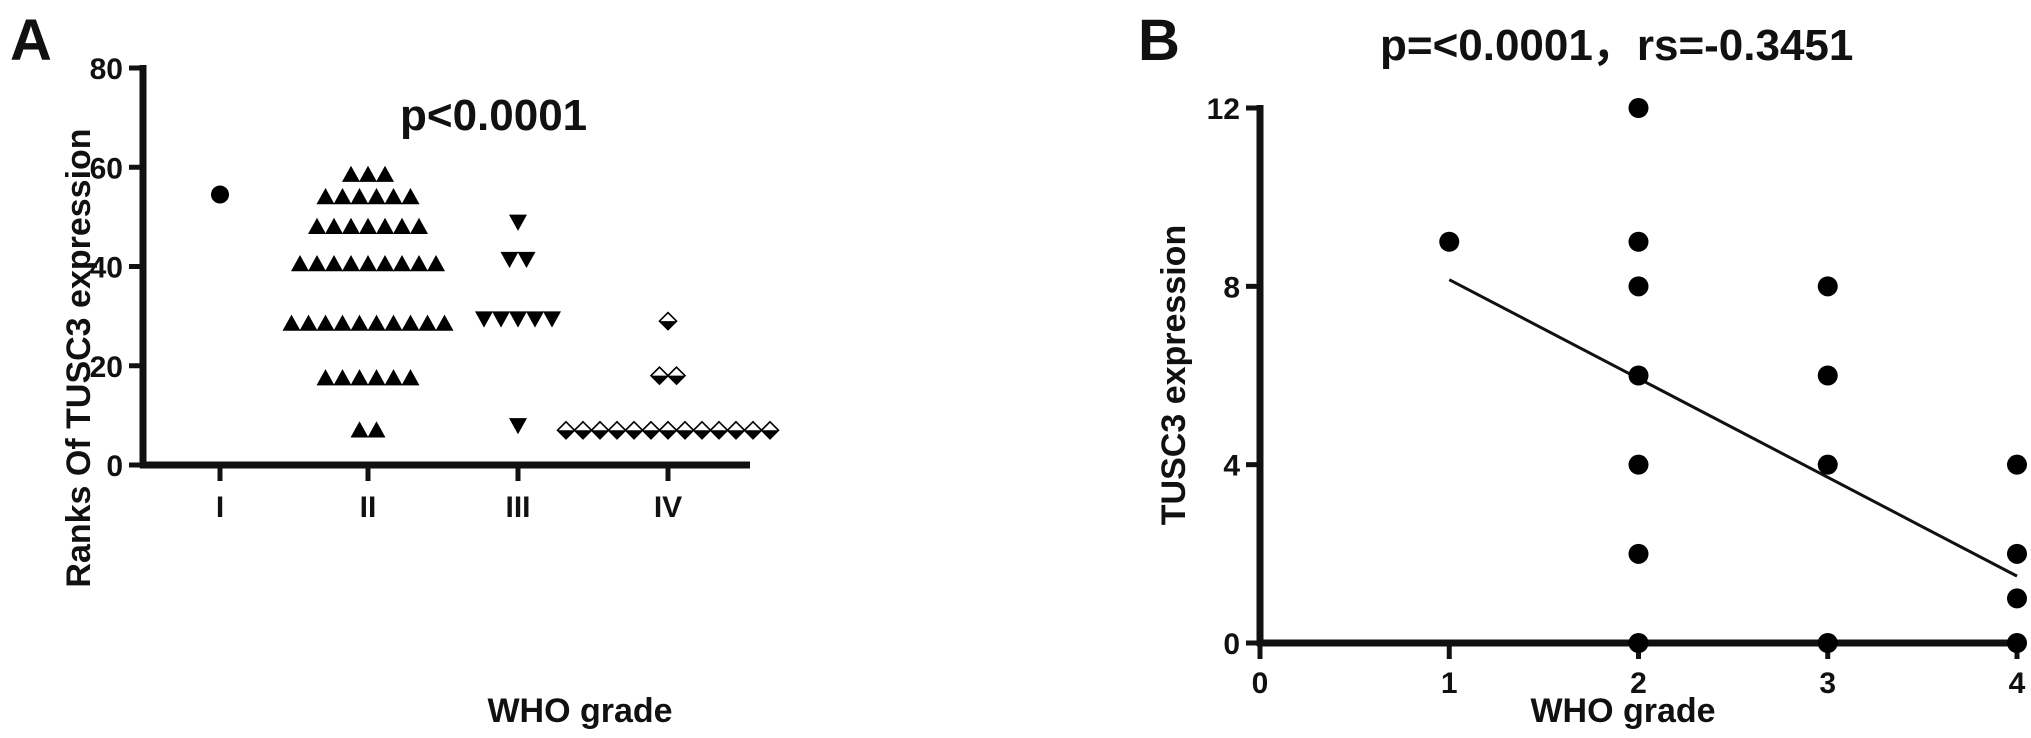 The height and width of the screenshot is (738, 2031). Describe the element at coordinates (1260, 683) in the screenshot. I see `x-tick-label: 0` at that location.